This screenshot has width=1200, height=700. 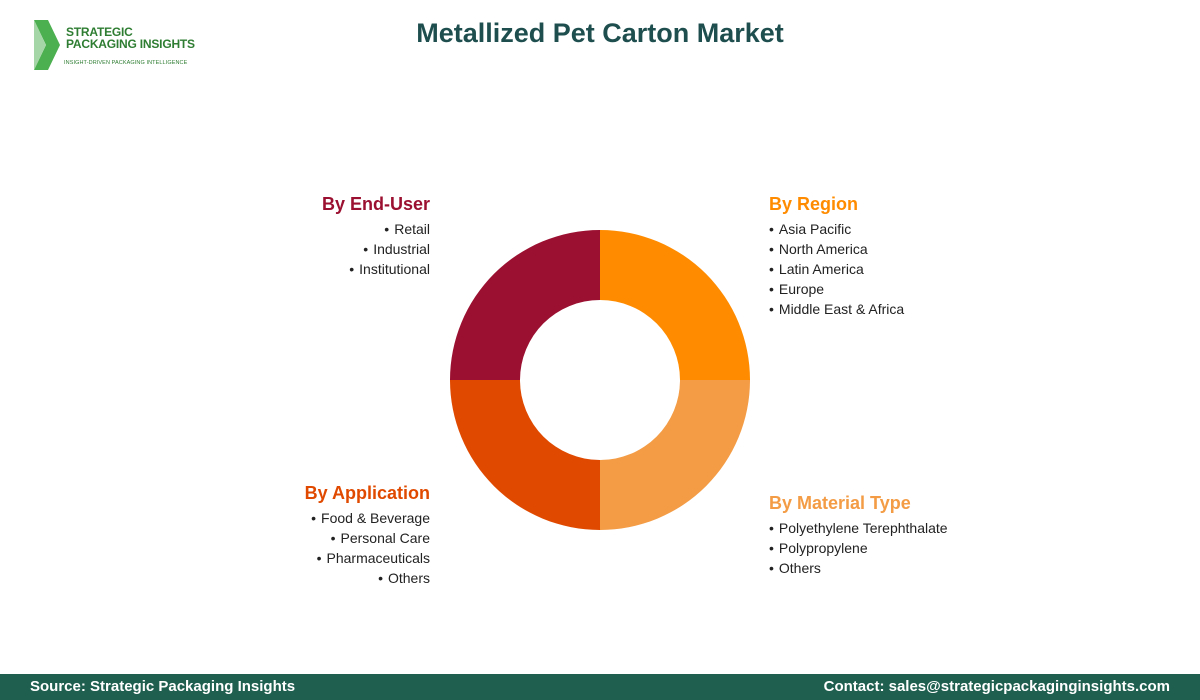 I want to click on segment-item: Asia Pacific, so click(x=836, y=229).